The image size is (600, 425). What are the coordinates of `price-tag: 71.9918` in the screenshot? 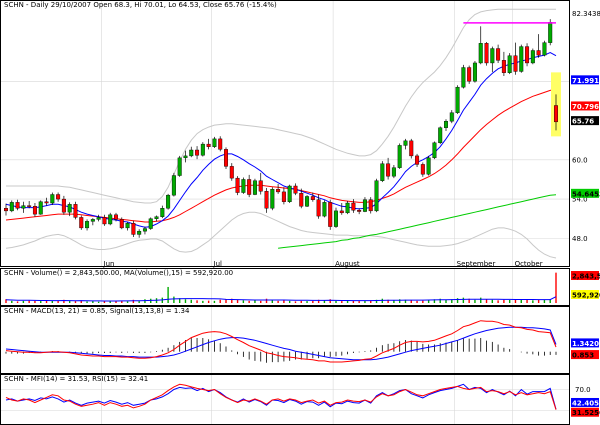 It's located at (586, 81).